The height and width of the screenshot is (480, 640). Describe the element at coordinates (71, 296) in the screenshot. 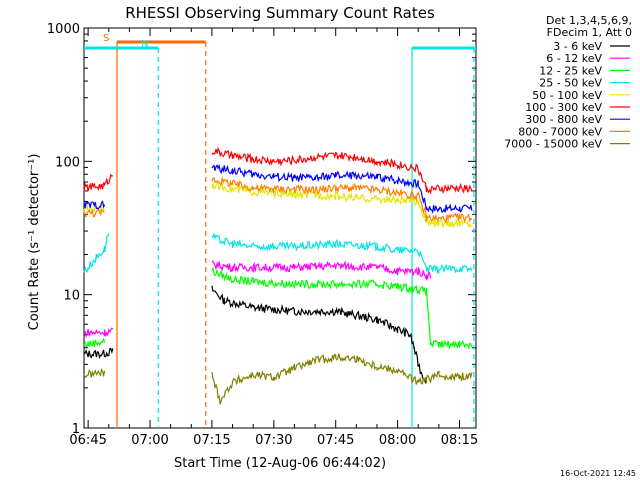

I see `y-tick-label: 10` at that location.